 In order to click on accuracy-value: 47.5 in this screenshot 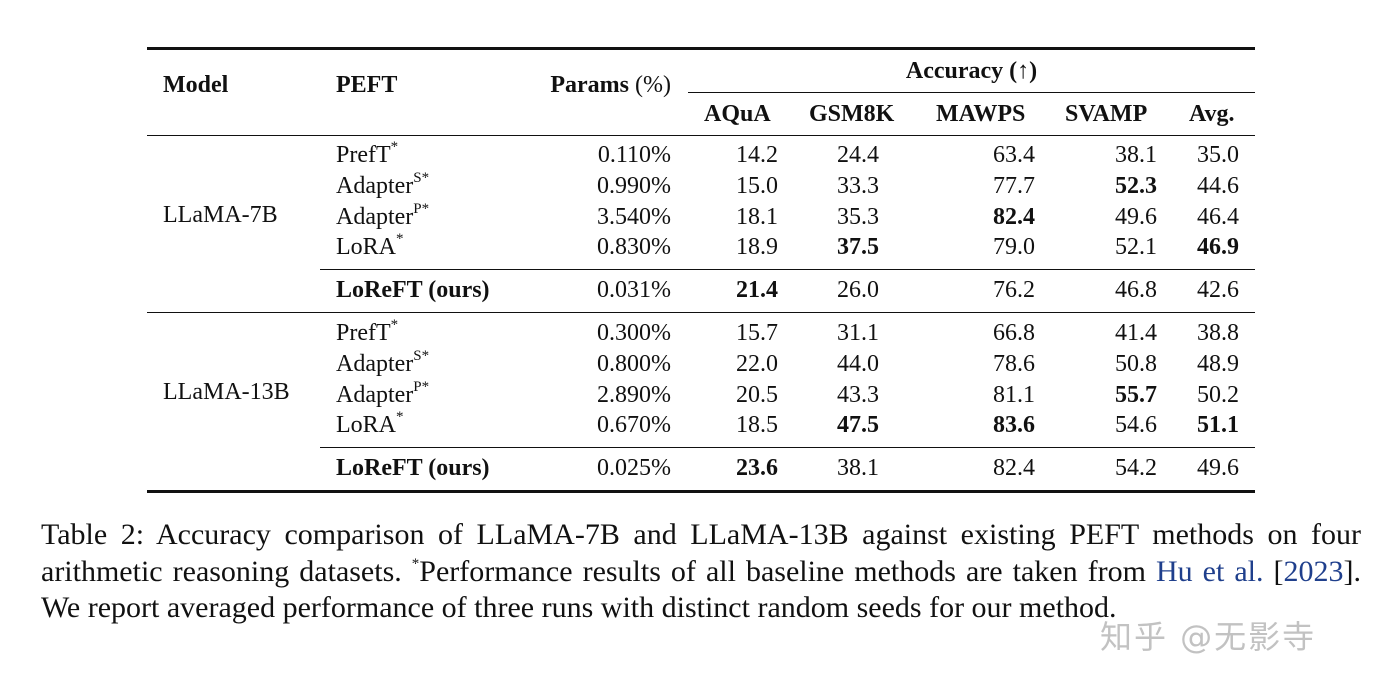, I will do `click(858, 425)`.